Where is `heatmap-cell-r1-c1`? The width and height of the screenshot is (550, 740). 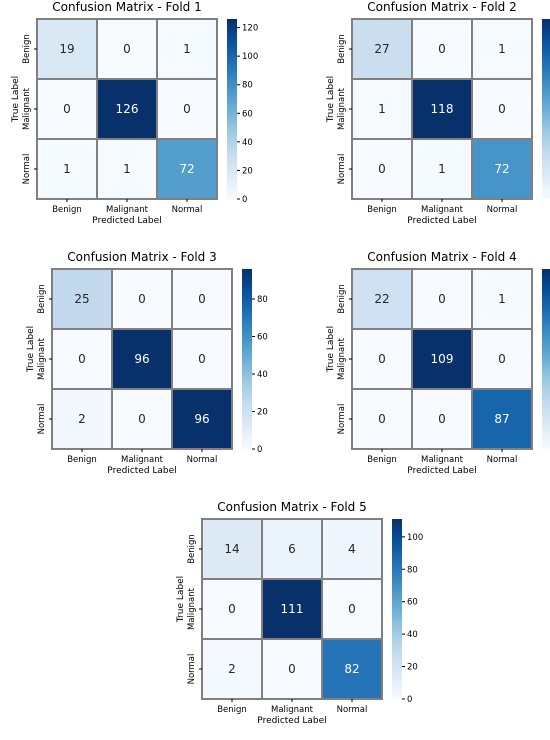
heatmap-cell-r1-c1 is located at coordinates (442, 109).